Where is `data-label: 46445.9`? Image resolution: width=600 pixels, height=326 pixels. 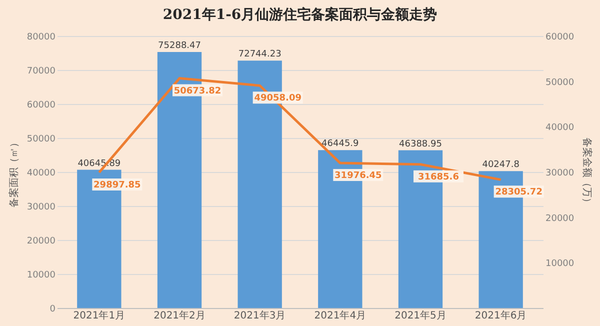 data-label: 46445.9 is located at coordinates (341, 144).